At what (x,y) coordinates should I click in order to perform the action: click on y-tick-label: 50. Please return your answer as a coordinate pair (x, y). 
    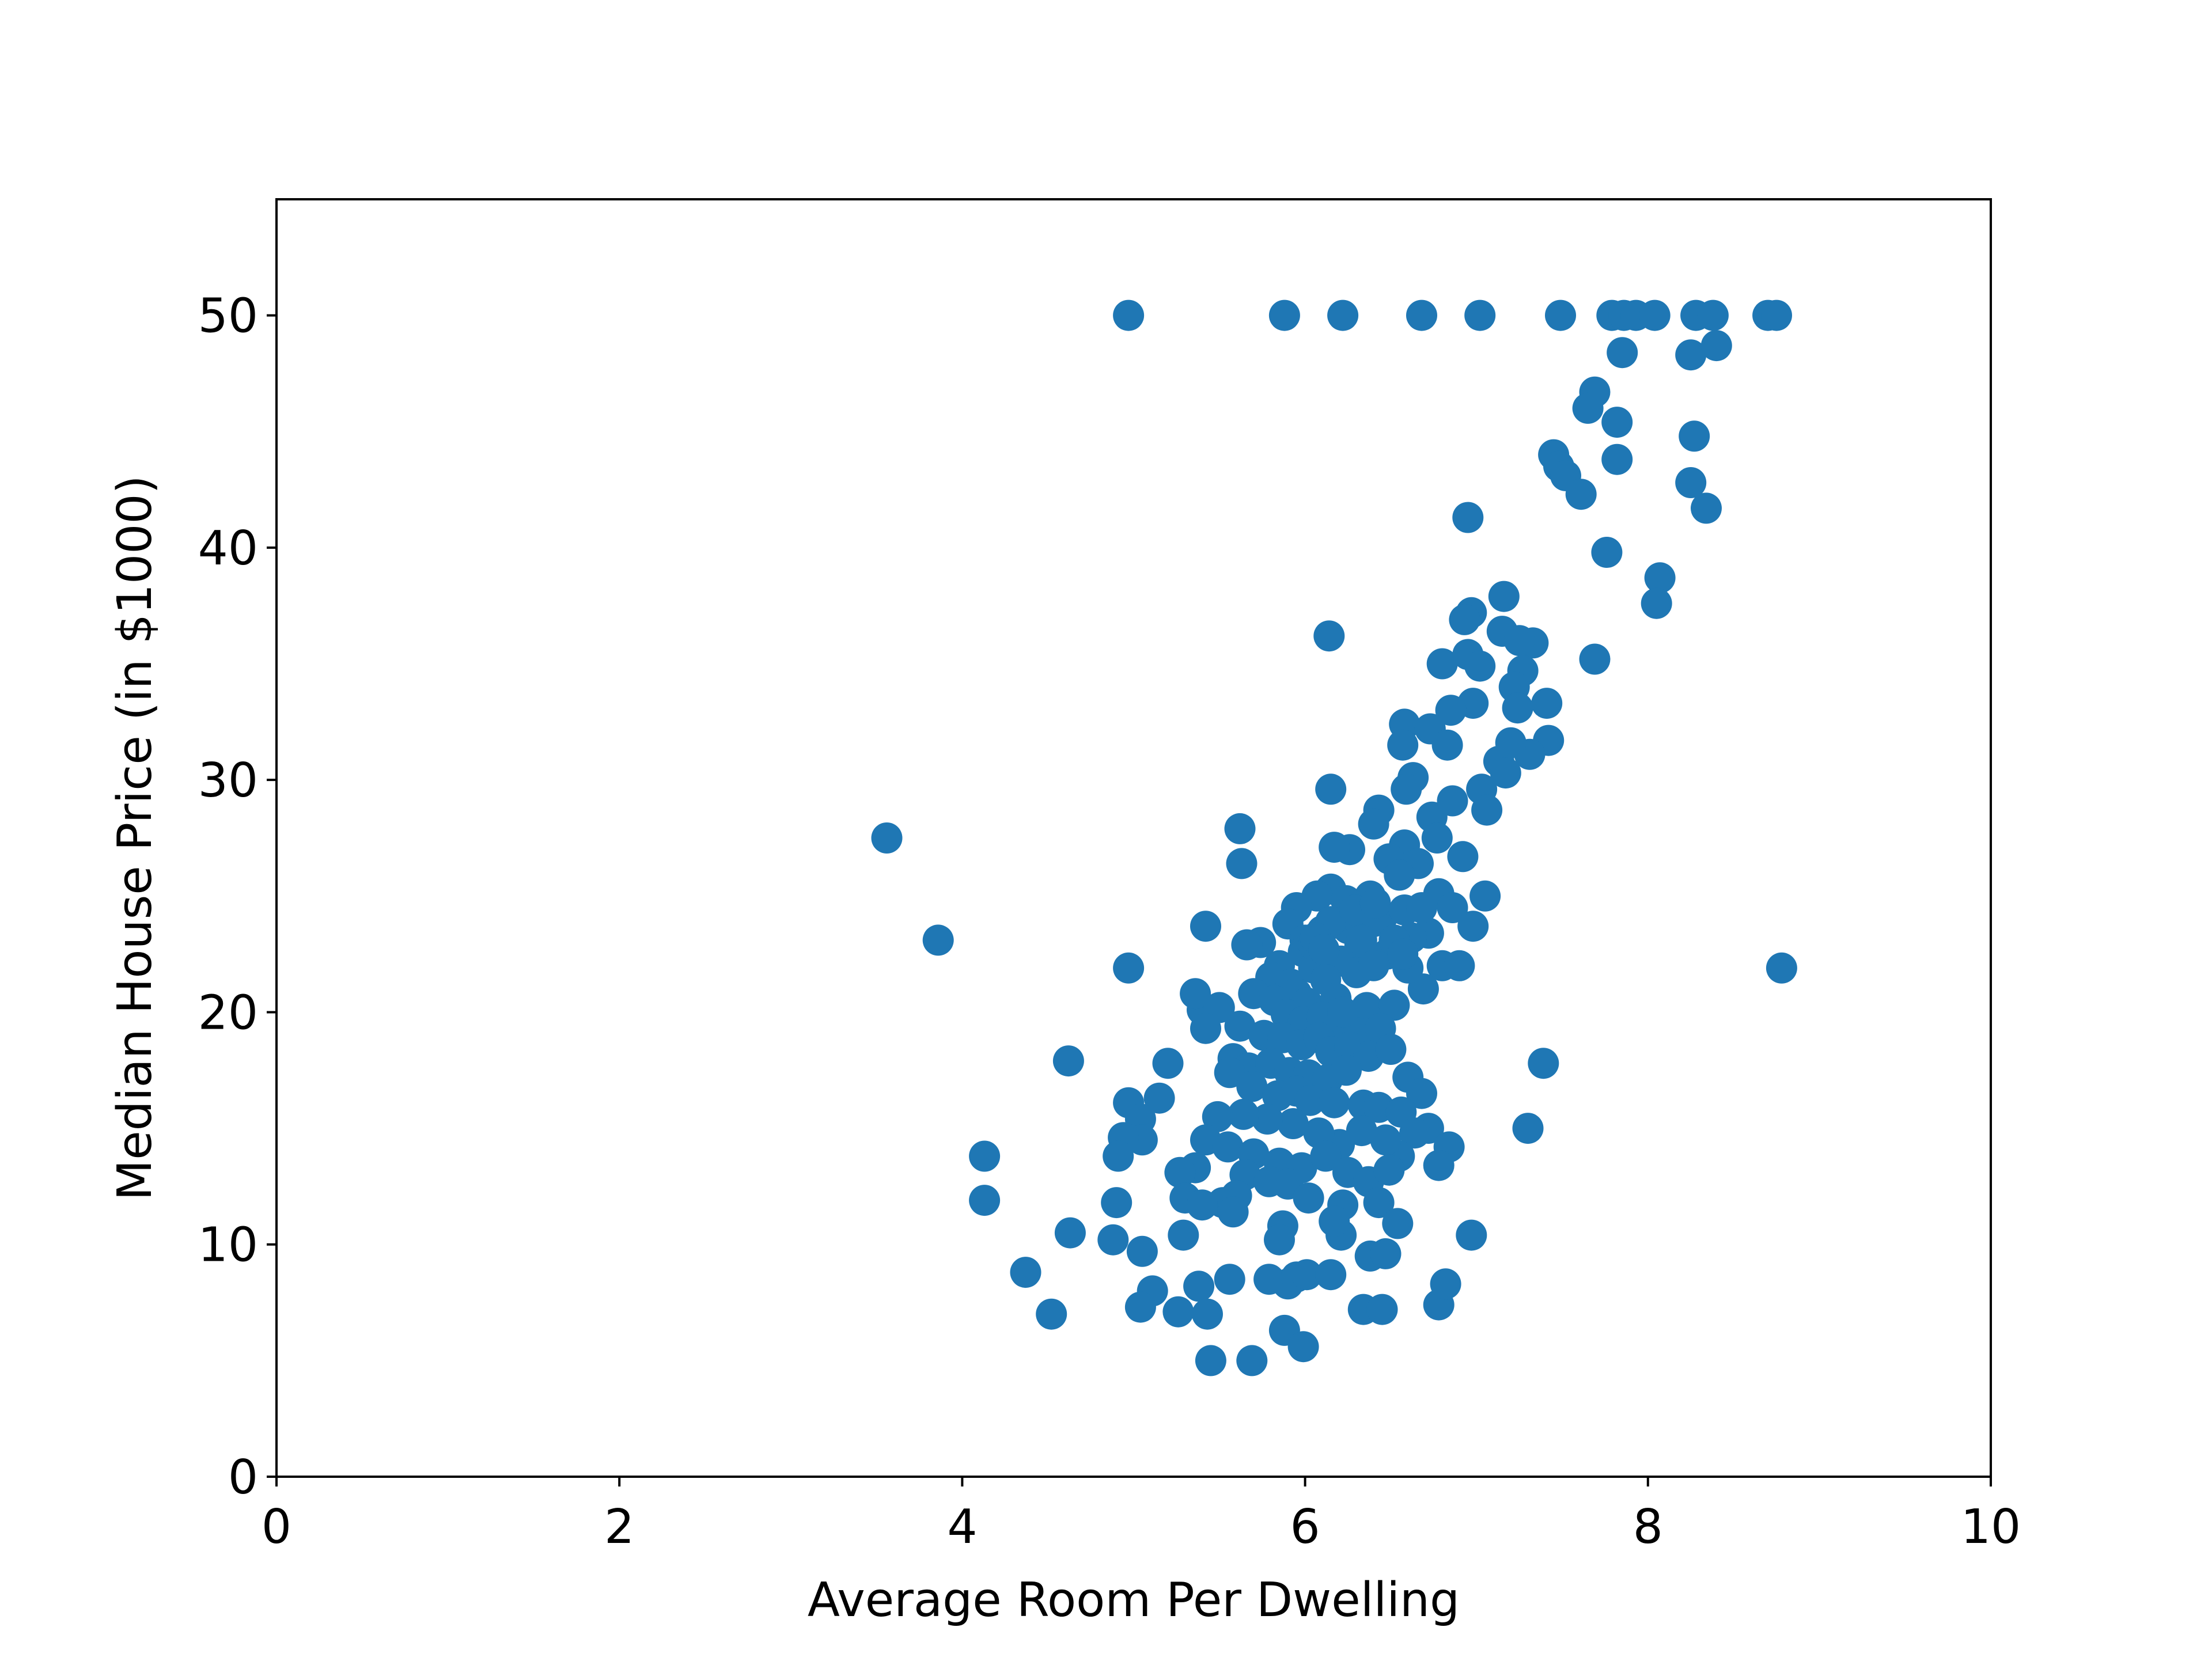
    Looking at the image, I should click on (228, 316).